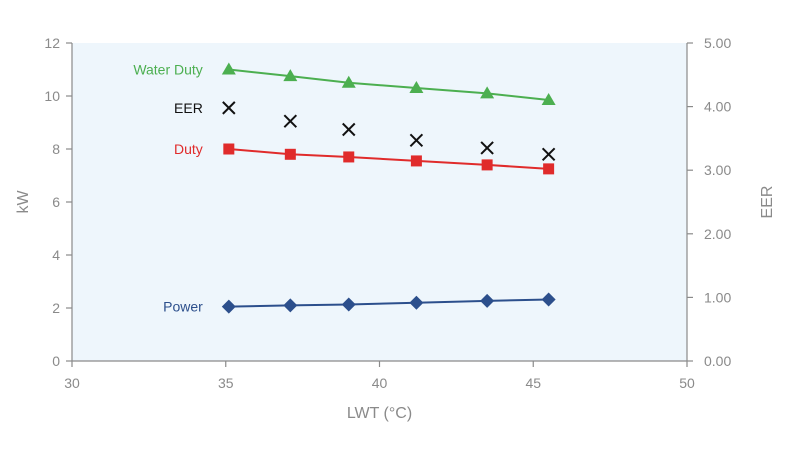 The width and height of the screenshot is (800, 452). What do you see at coordinates (717, 361) in the screenshot?
I see `y-tick-label-right: 0.00` at bounding box center [717, 361].